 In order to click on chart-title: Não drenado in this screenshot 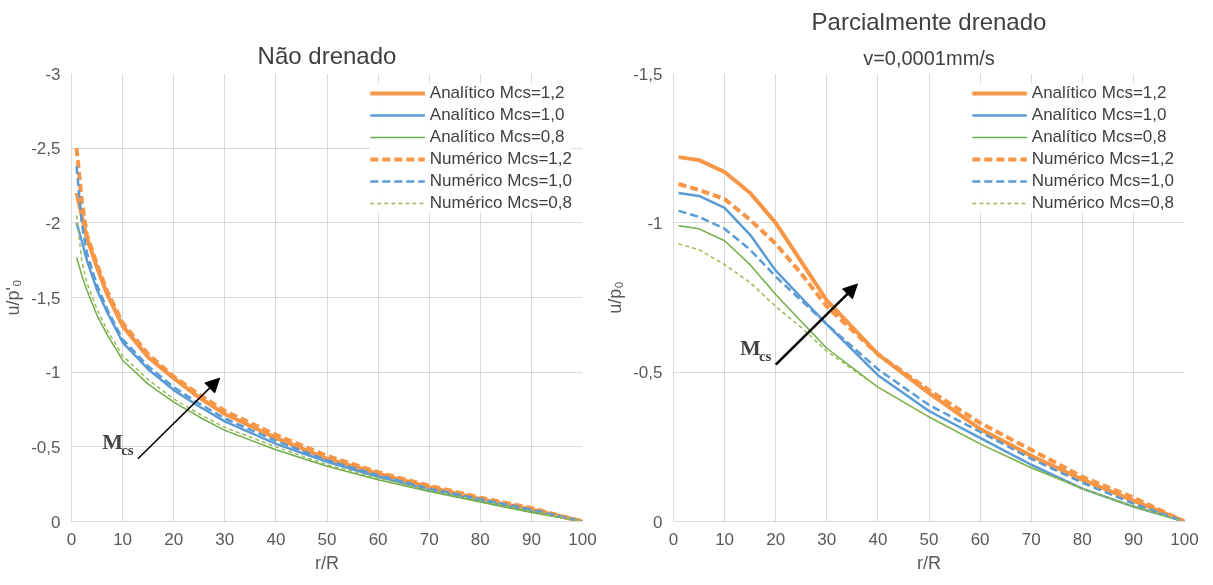, I will do `click(327, 55)`.